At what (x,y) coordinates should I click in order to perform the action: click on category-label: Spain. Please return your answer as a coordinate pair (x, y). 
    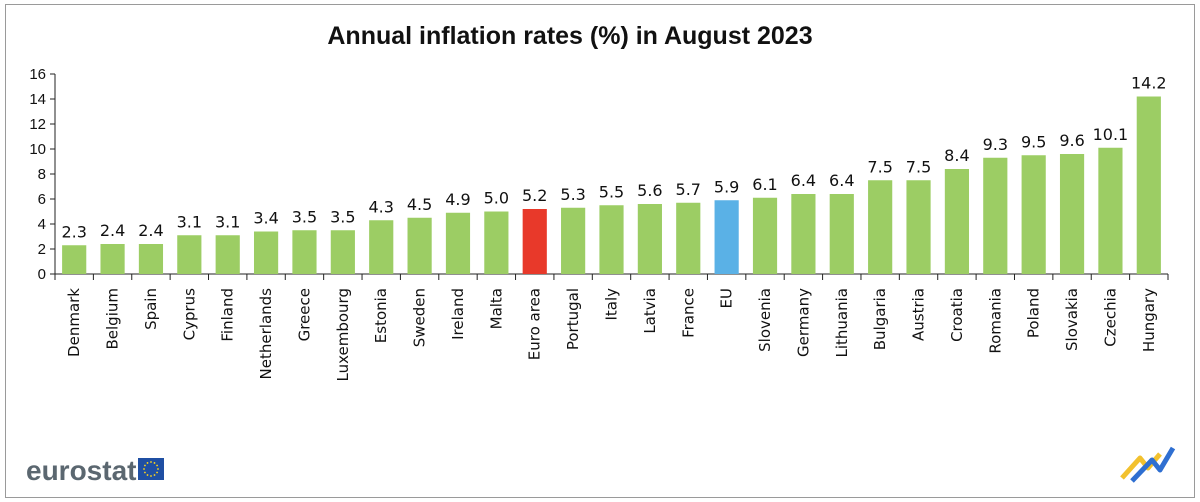
    Looking at the image, I should click on (151, 309).